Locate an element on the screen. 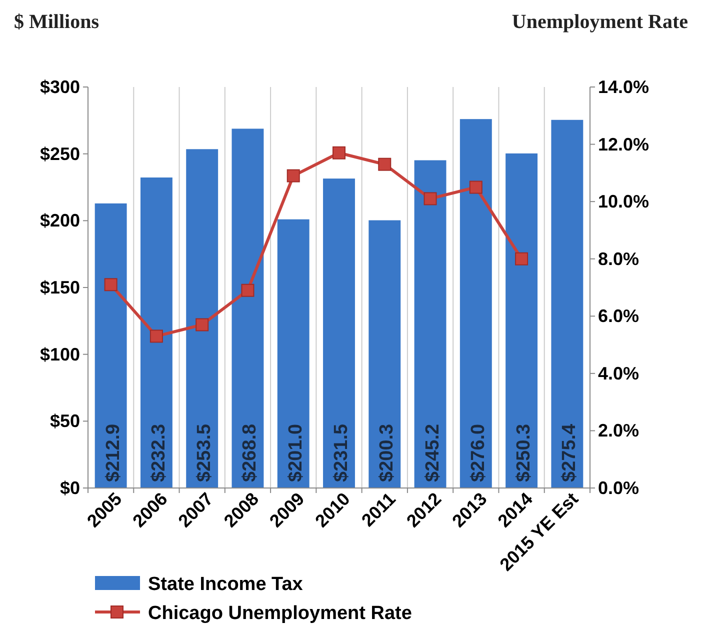 Image resolution: width=703 pixels, height=631 pixels. y2-axis-title: Unemployment Rate is located at coordinates (600, 22).